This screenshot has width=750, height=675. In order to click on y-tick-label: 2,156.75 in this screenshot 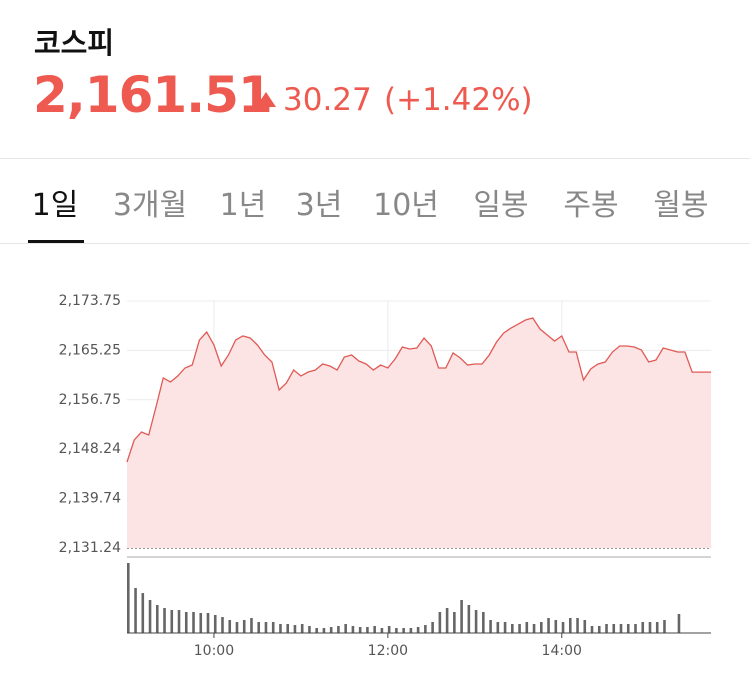, I will do `click(90, 400)`.